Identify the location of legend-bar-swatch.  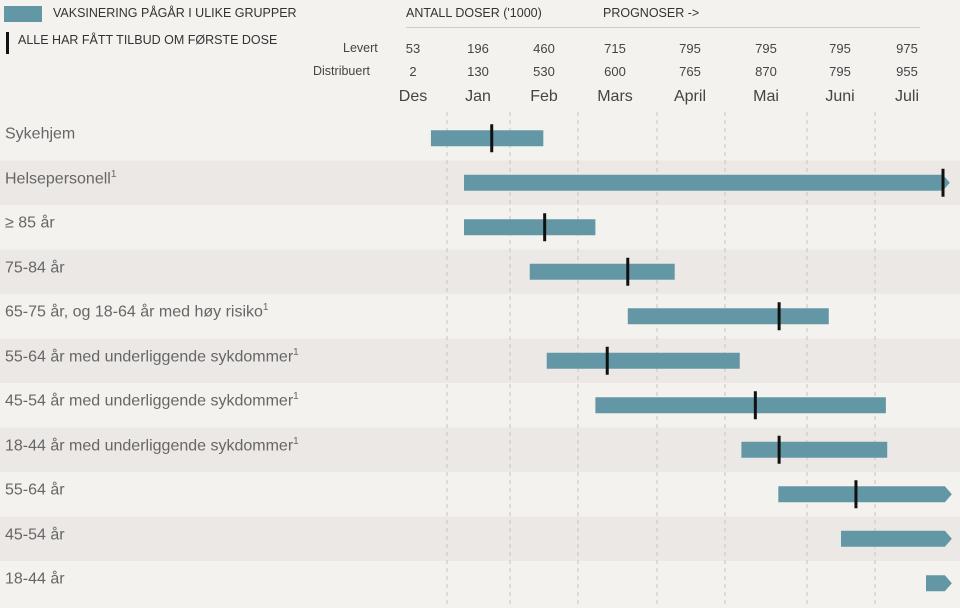
(23, 14).